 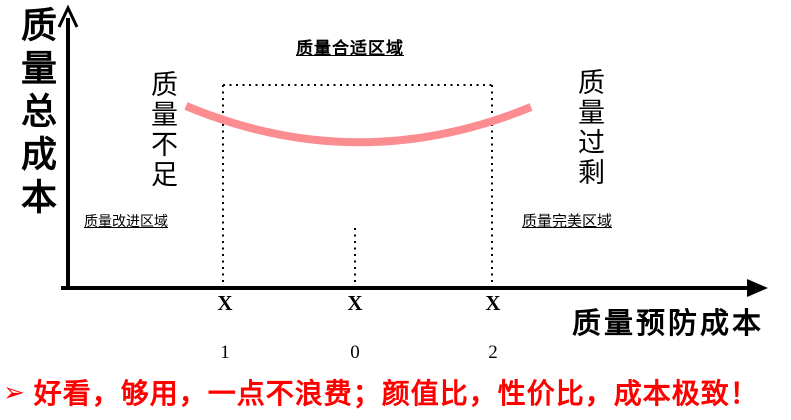 What do you see at coordinates (757, 288) in the screenshot?
I see `x-axis-arrowhead-icon` at bounding box center [757, 288].